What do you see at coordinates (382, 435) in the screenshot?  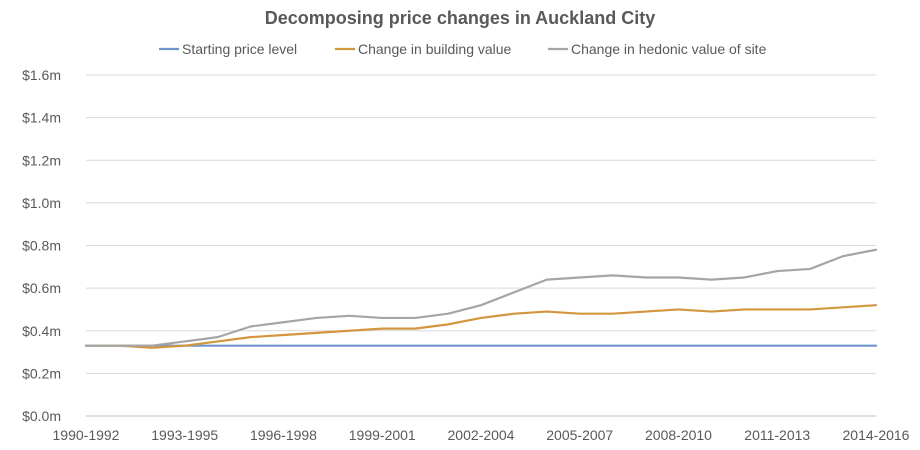 I see `x-tick-label: 1999-2001` at bounding box center [382, 435].